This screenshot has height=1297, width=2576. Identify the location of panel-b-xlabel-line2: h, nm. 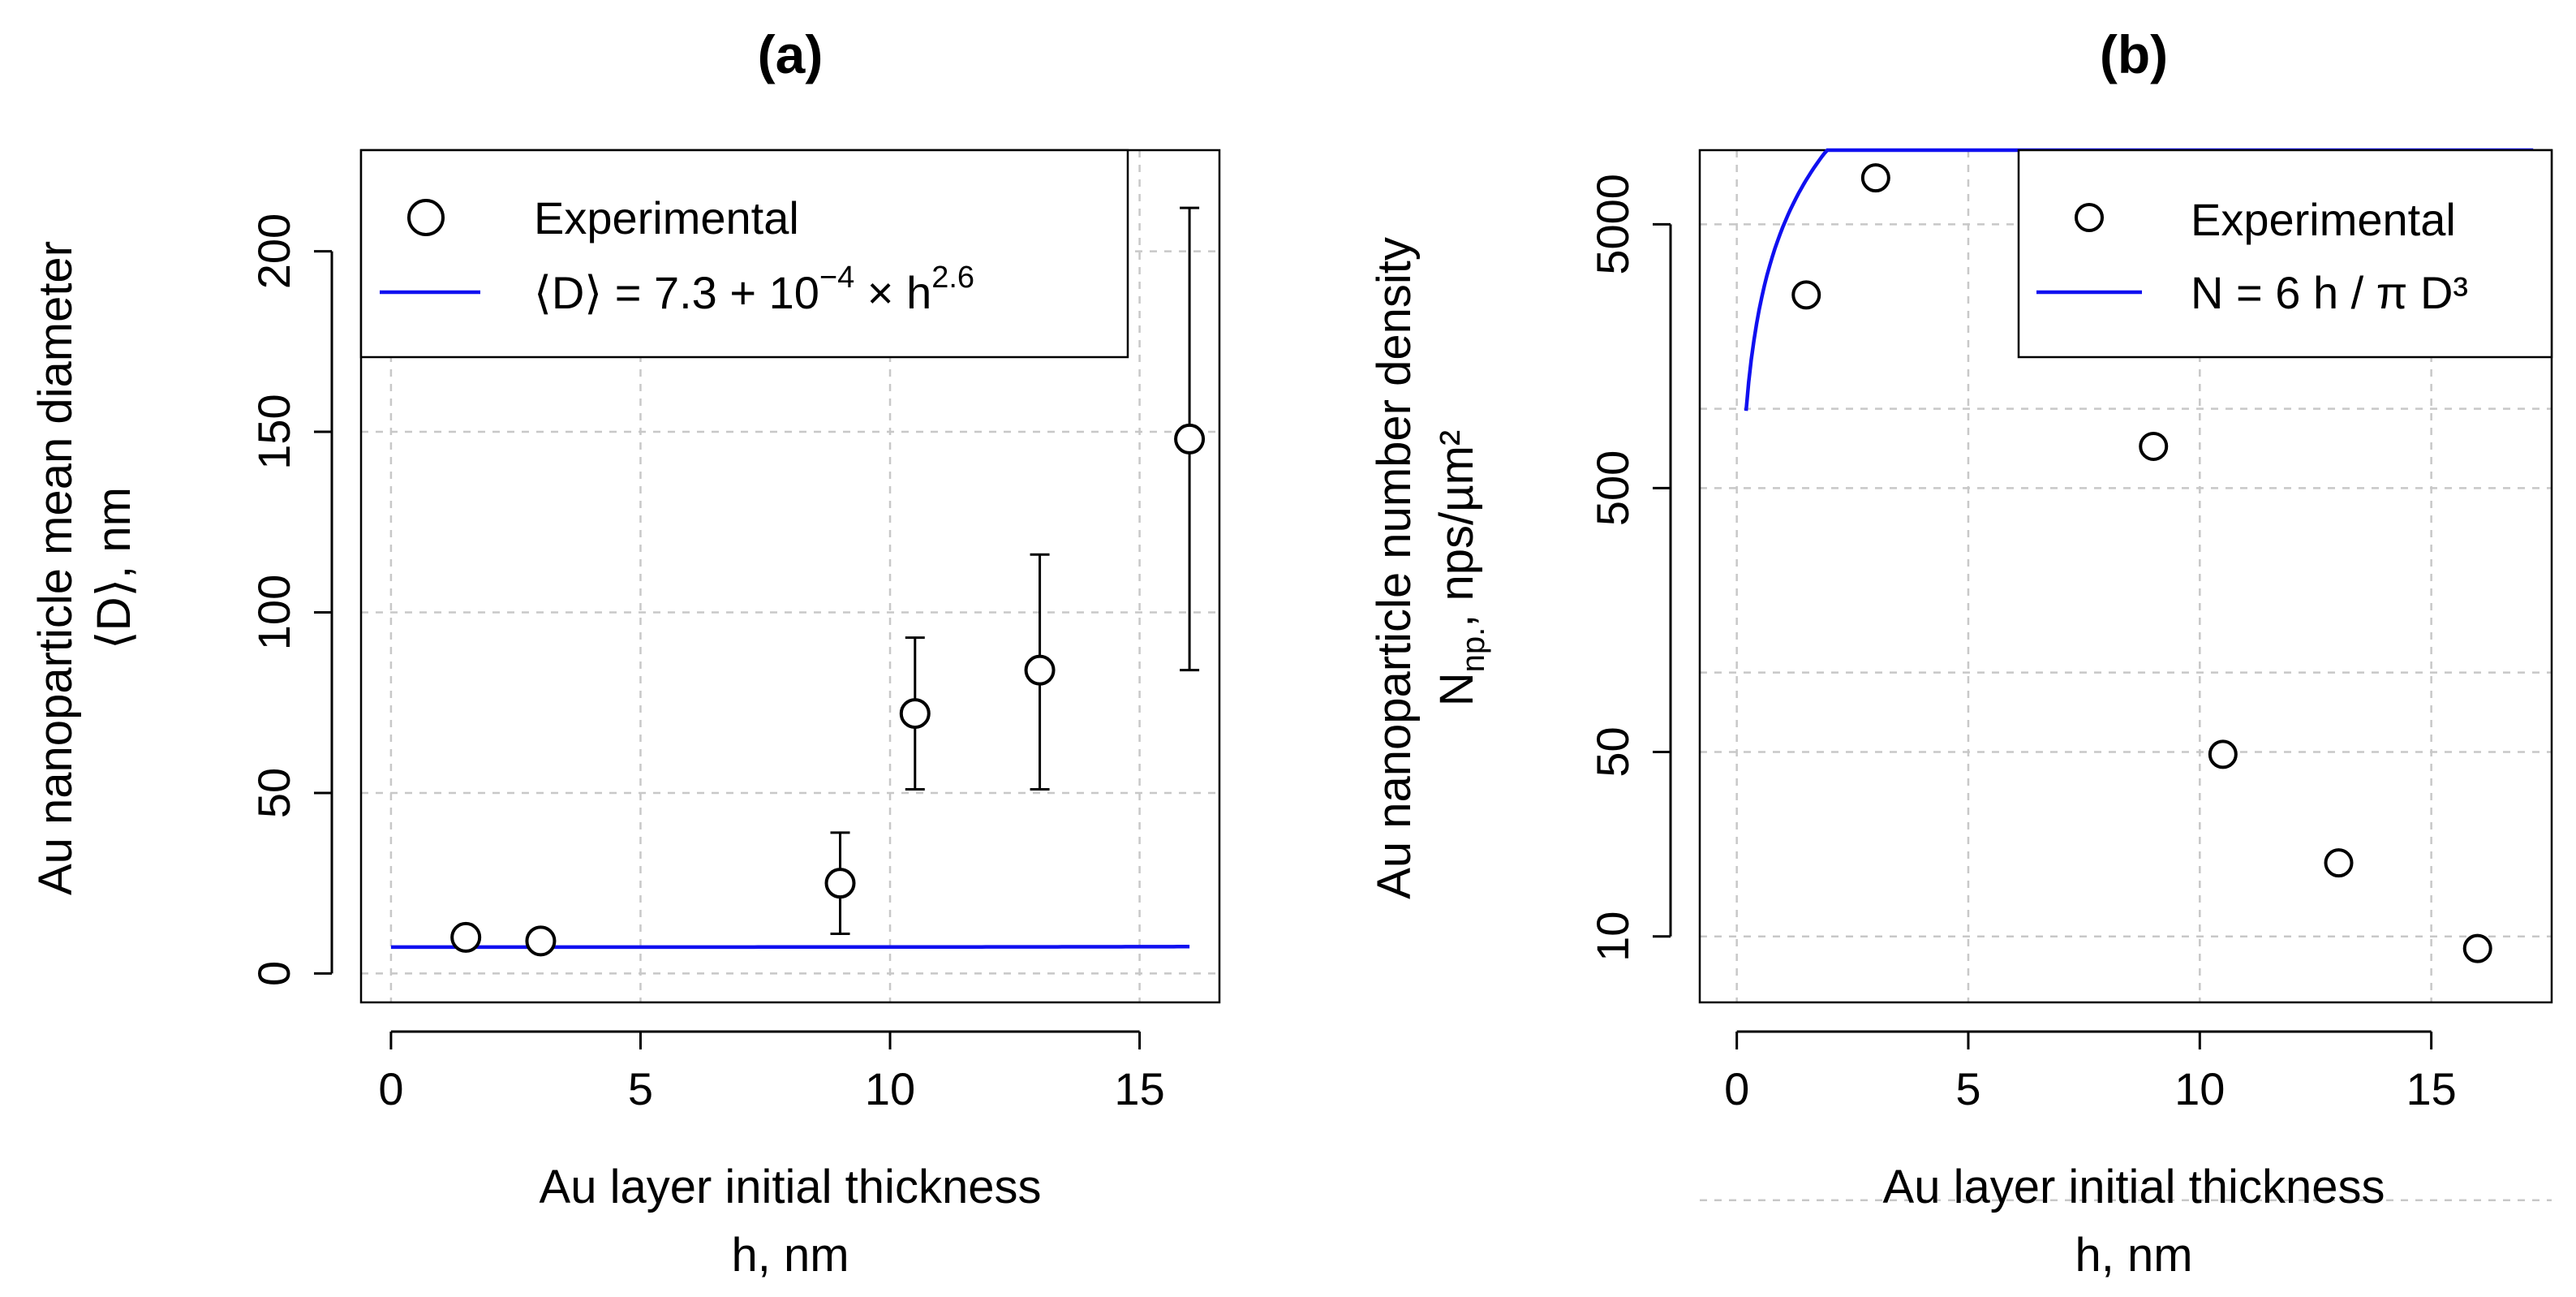
(2133, 1255).